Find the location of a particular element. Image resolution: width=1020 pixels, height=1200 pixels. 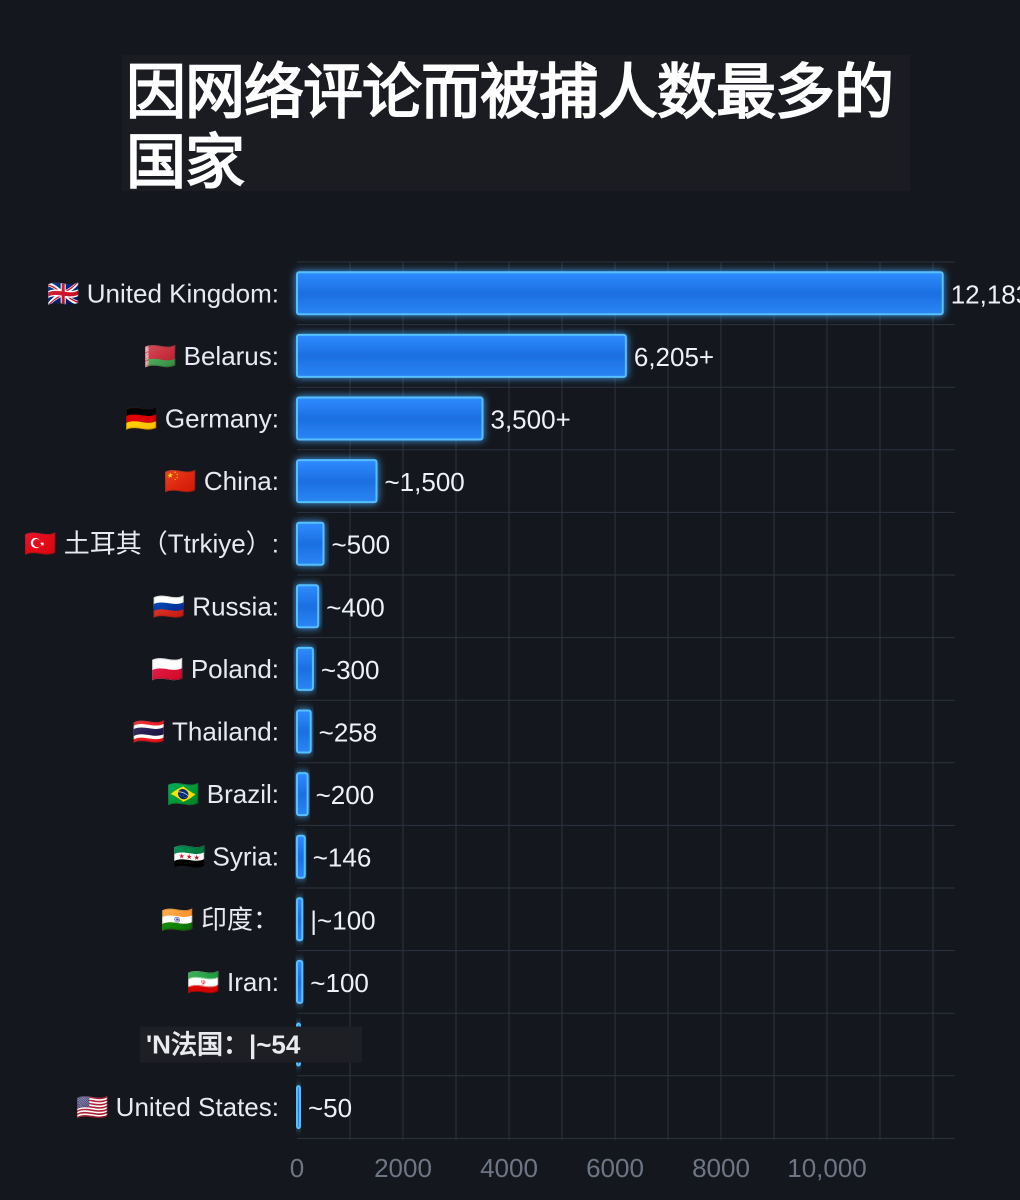

category-label: 🇹🇭 Thailand: is located at coordinates (206, 732).